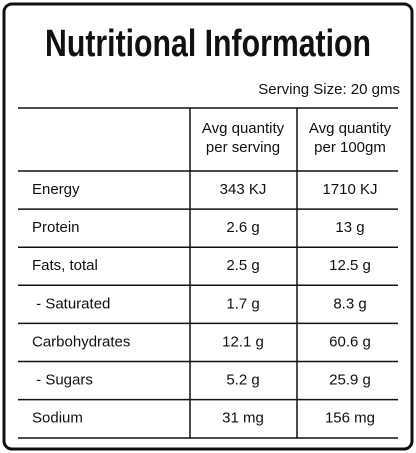 The height and width of the screenshot is (453, 416). I want to click on row-label: Protein, so click(56, 227).